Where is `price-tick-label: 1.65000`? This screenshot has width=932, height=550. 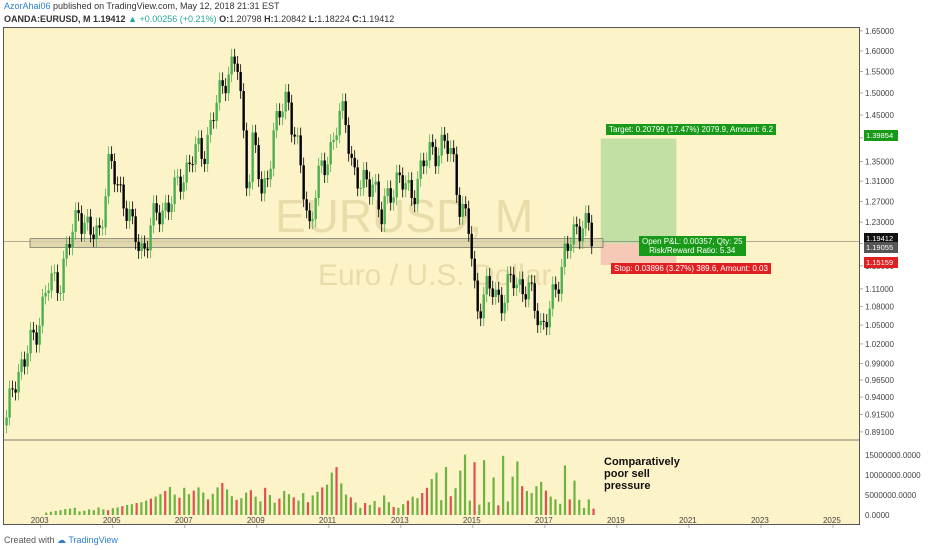
price-tick-label: 1.65000 is located at coordinates (879, 31).